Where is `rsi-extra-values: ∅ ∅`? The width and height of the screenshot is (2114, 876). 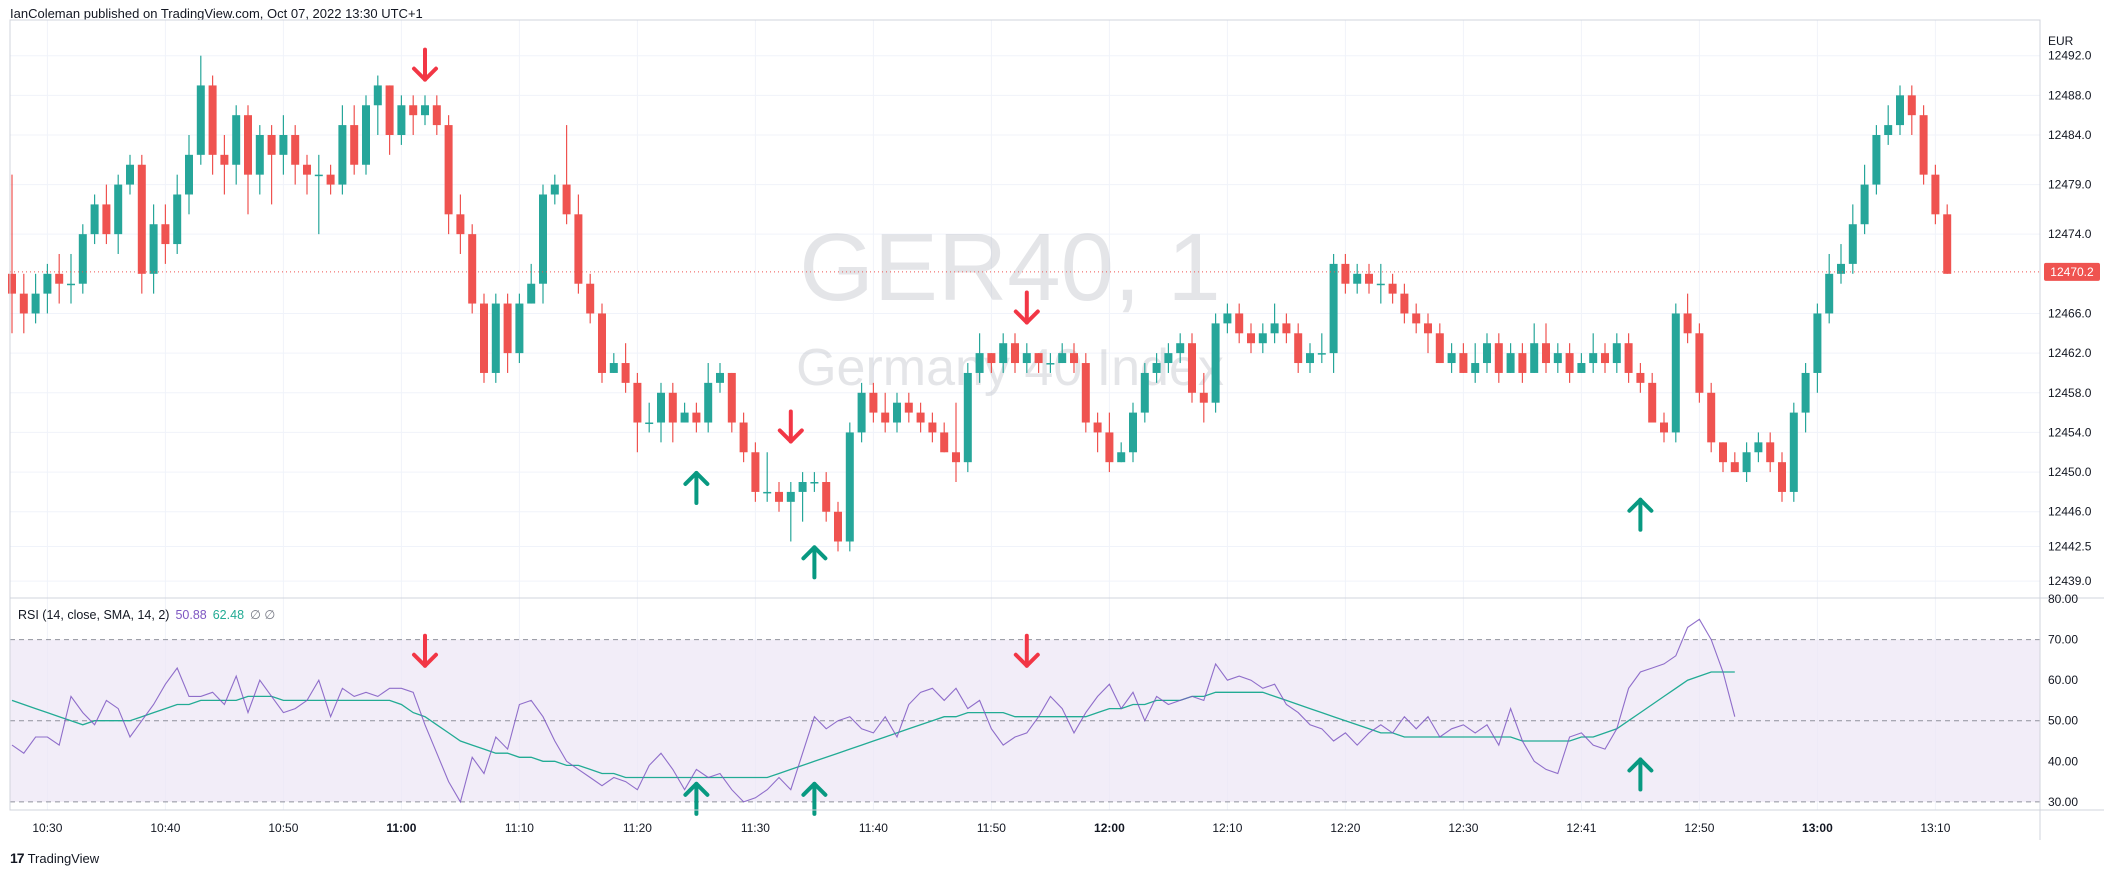 rsi-extra-values: ∅ ∅ is located at coordinates (263, 615).